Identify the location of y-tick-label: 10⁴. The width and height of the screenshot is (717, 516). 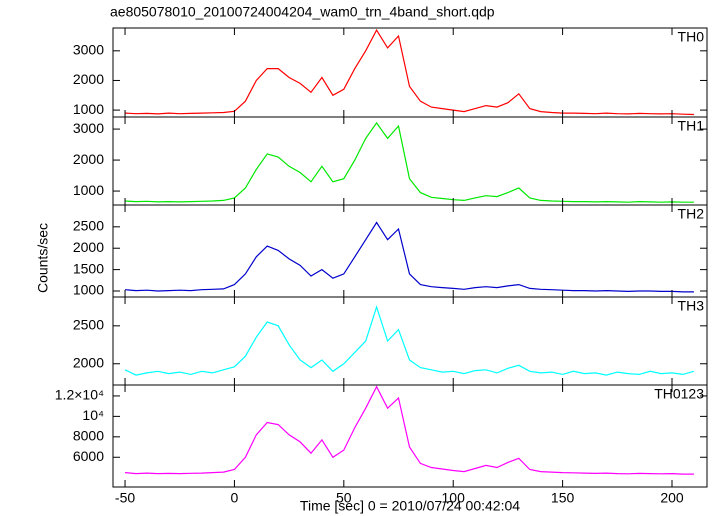
(93, 415).